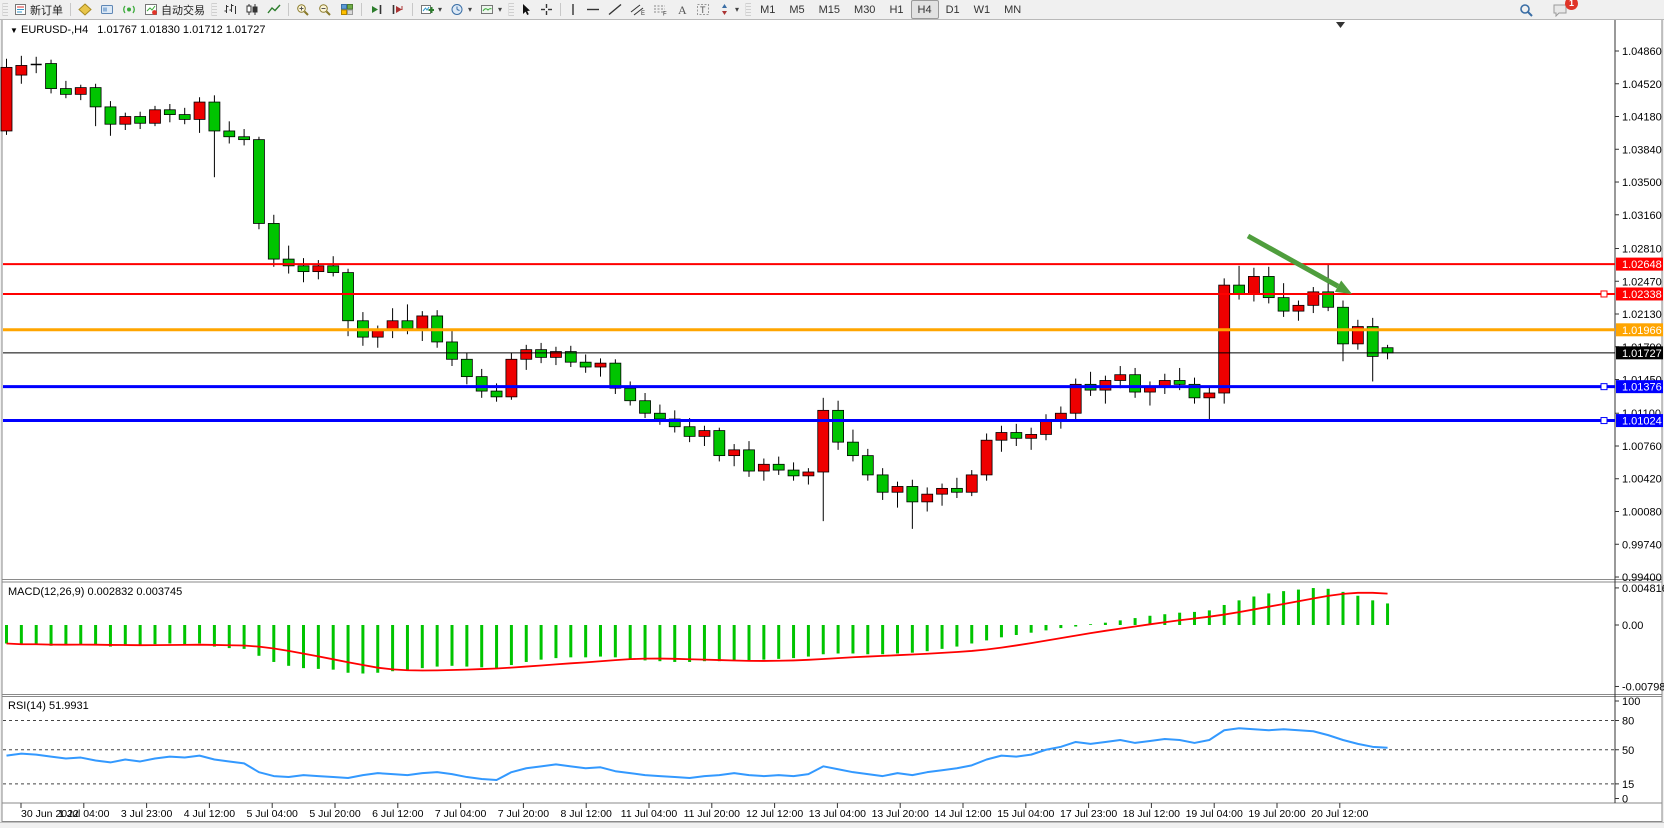 This screenshot has width=1664, height=828. What do you see at coordinates (230, 9) in the screenshot?
I see `bar-chart-button` at bounding box center [230, 9].